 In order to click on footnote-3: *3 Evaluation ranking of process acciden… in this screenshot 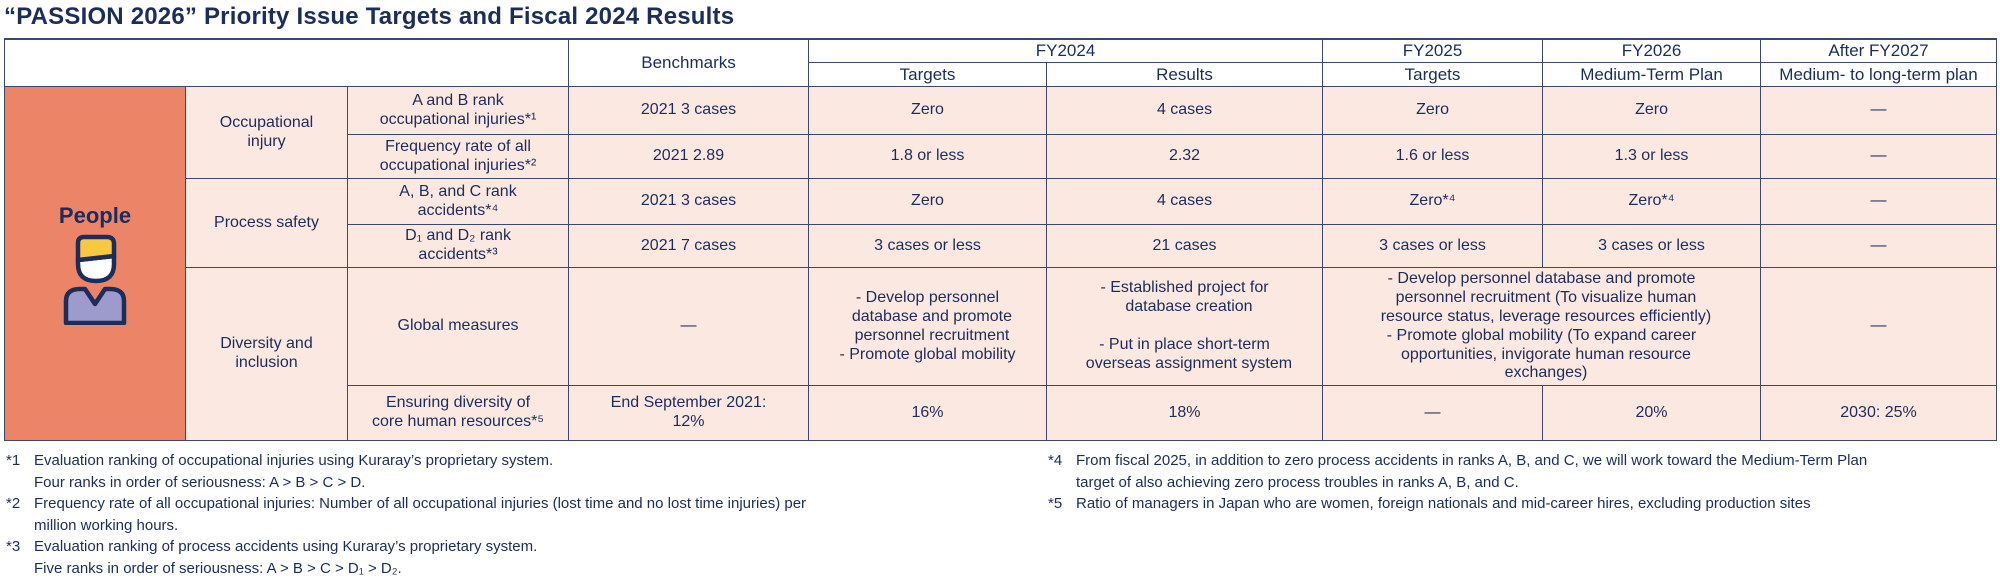, I will do `click(527, 557)`.